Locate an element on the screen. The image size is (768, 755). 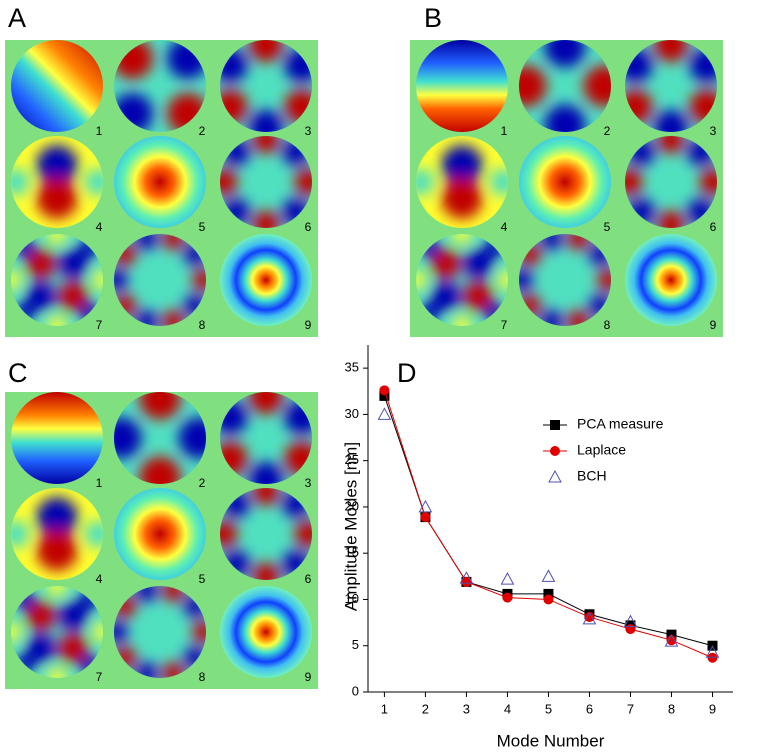
y-tick-label: 20 is located at coordinates (352, 505).